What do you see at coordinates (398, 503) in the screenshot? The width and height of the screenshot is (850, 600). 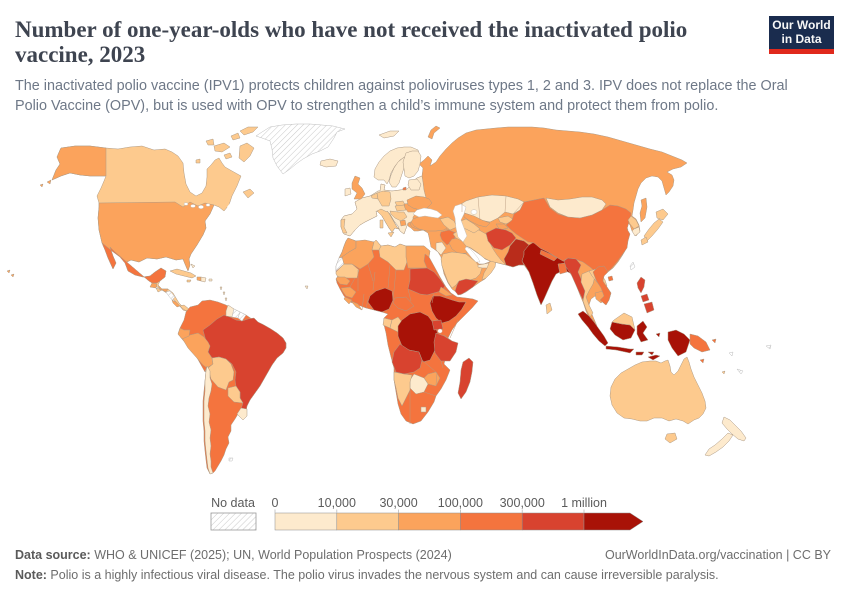 I see `svg-text: 30,000` at bounding box center [398, 503].